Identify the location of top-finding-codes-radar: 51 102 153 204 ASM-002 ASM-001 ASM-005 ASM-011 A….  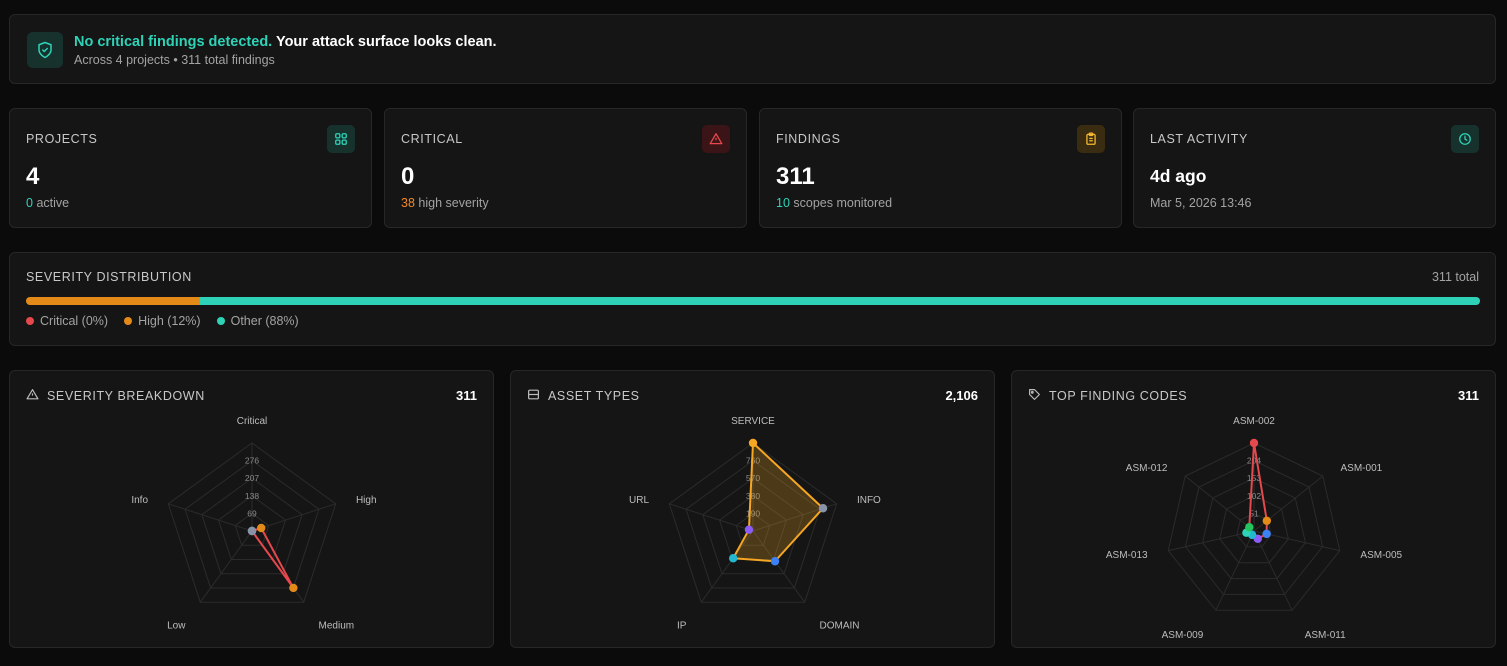
(1254, 528).